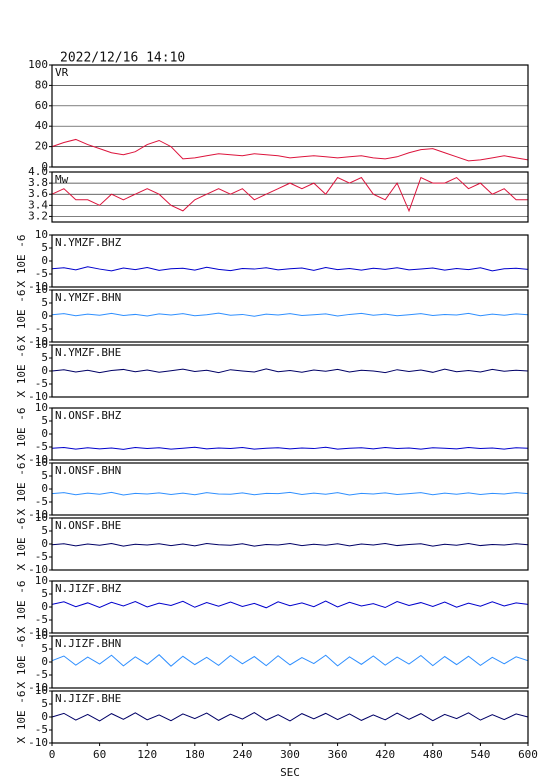 The height and width of the screenshot is (781, 554). What do you see at coordinates (41, 125) in the screenshot?
I see `y-tick-label: 40` at bounding box center [41, 125].